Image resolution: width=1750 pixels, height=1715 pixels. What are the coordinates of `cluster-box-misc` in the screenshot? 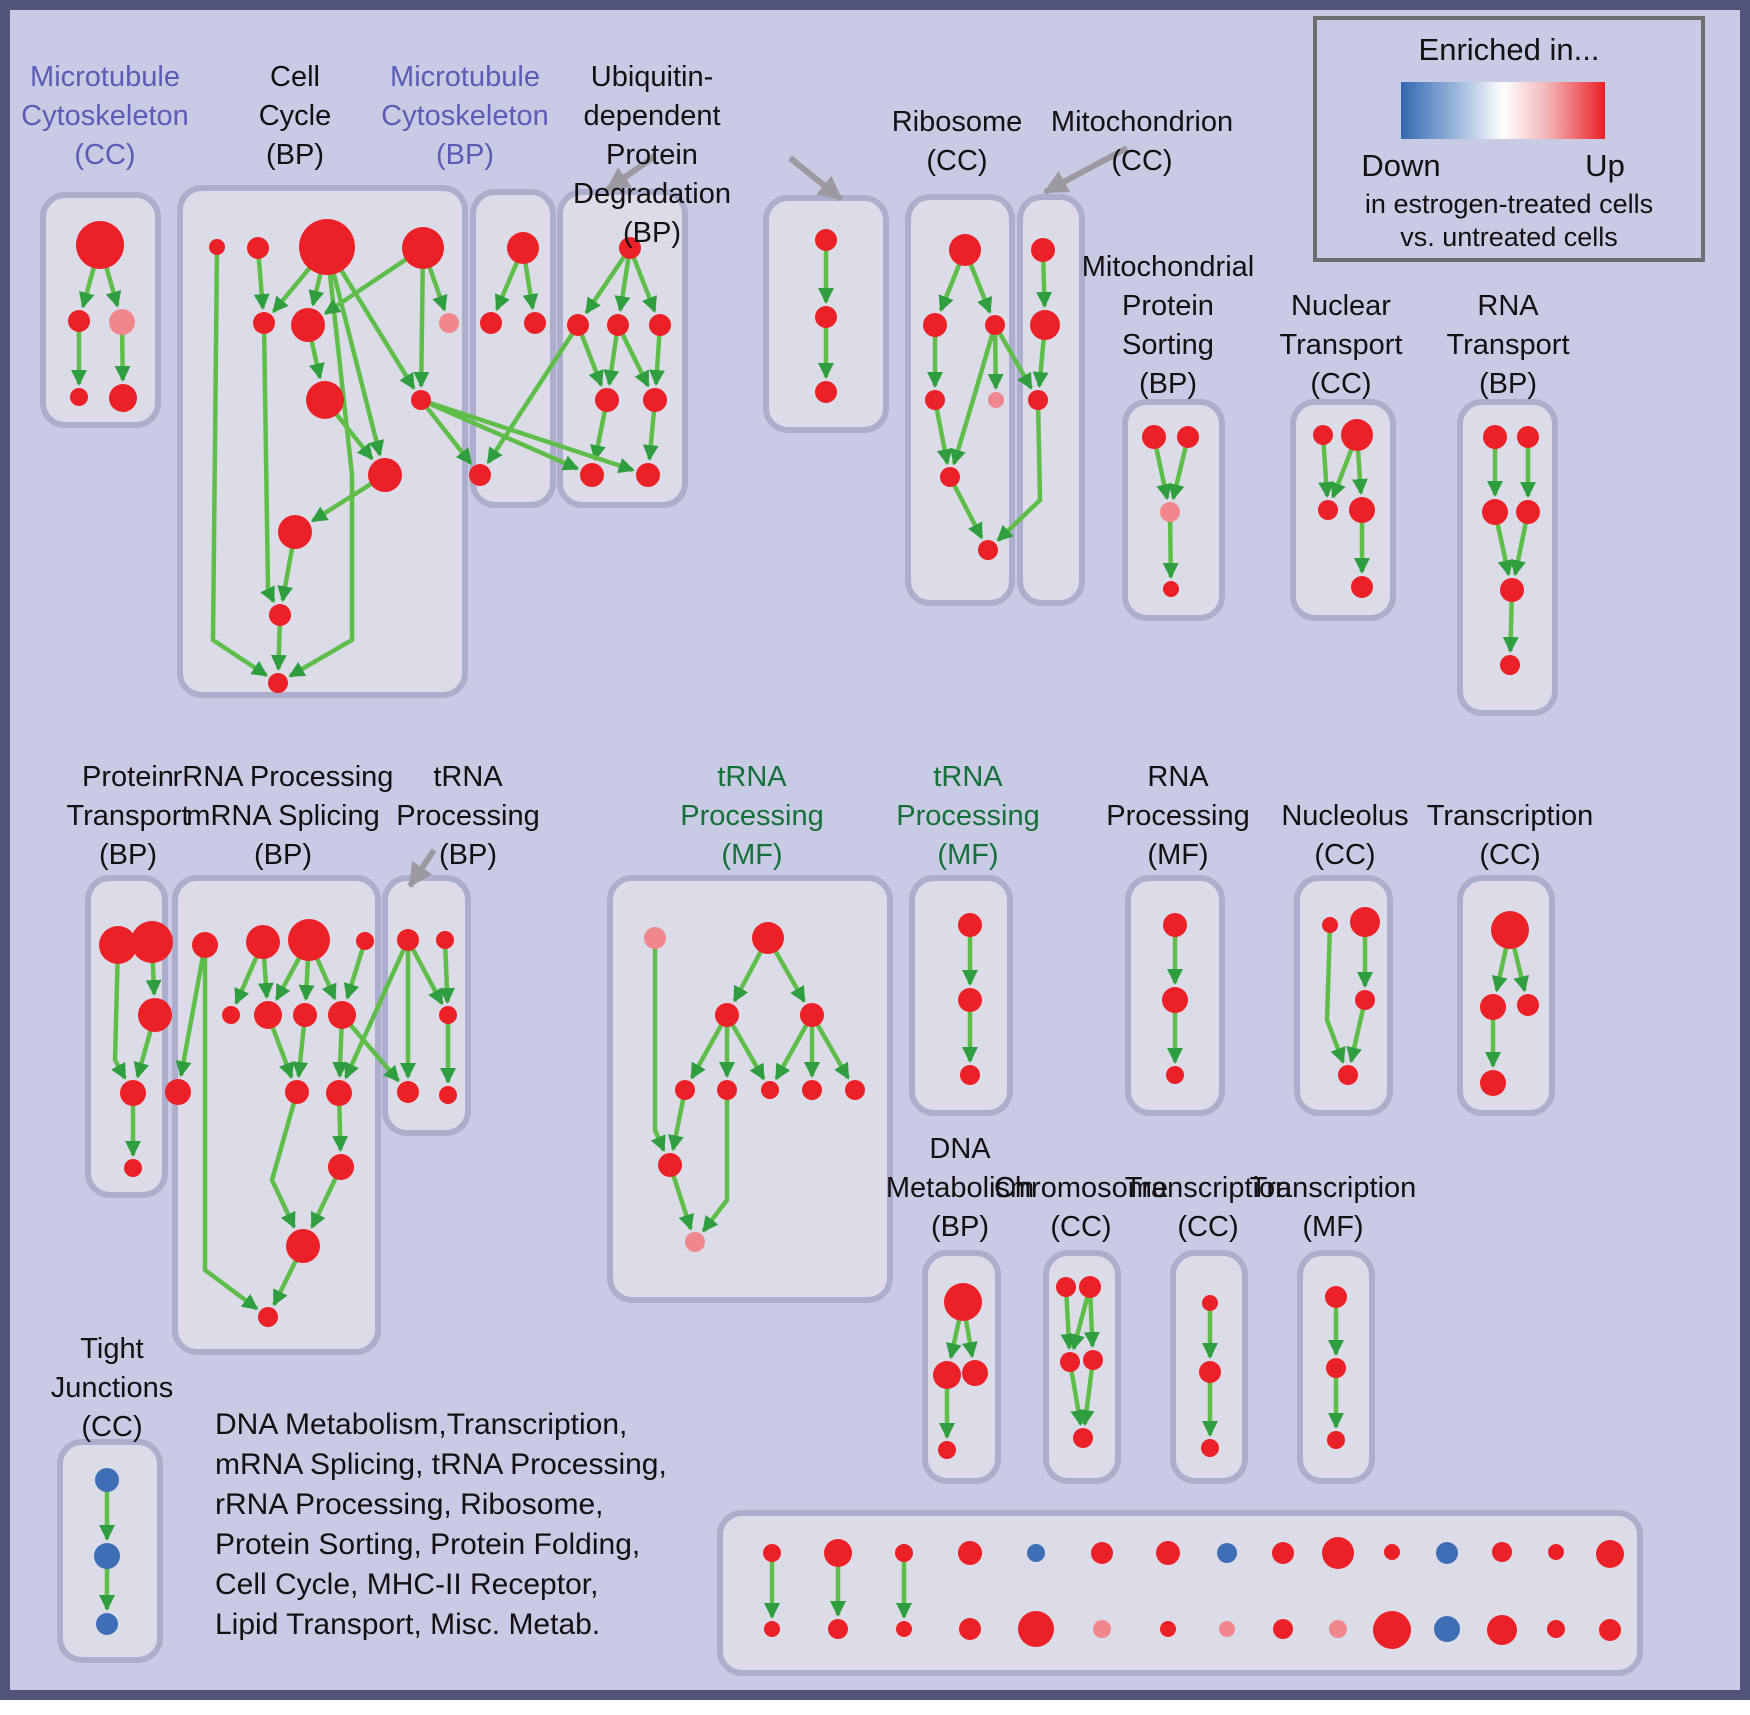 It's located at (1180, 1593).